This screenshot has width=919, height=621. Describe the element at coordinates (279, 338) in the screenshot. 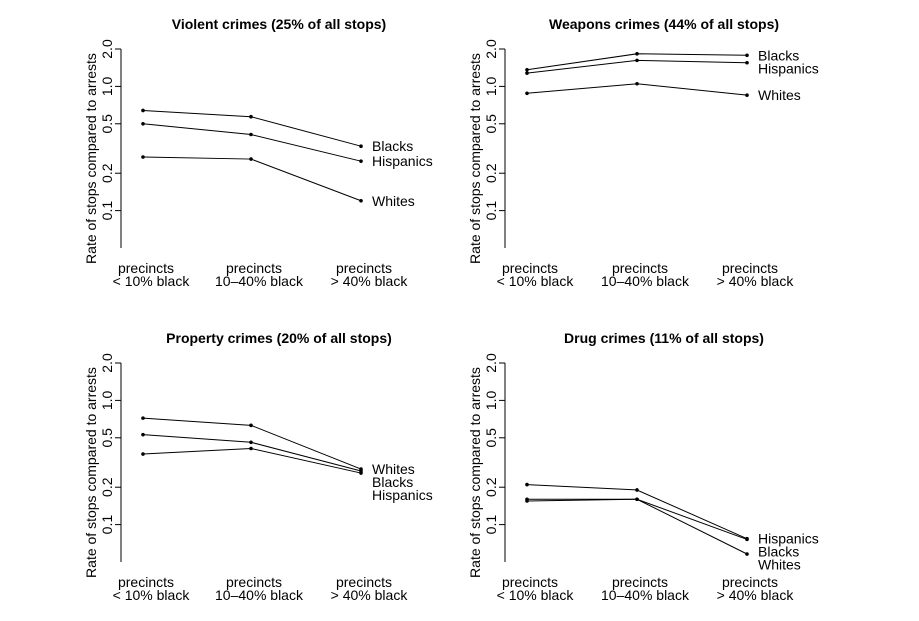

I see `chart-title: Property crimes (20% of all stops)` at that location.